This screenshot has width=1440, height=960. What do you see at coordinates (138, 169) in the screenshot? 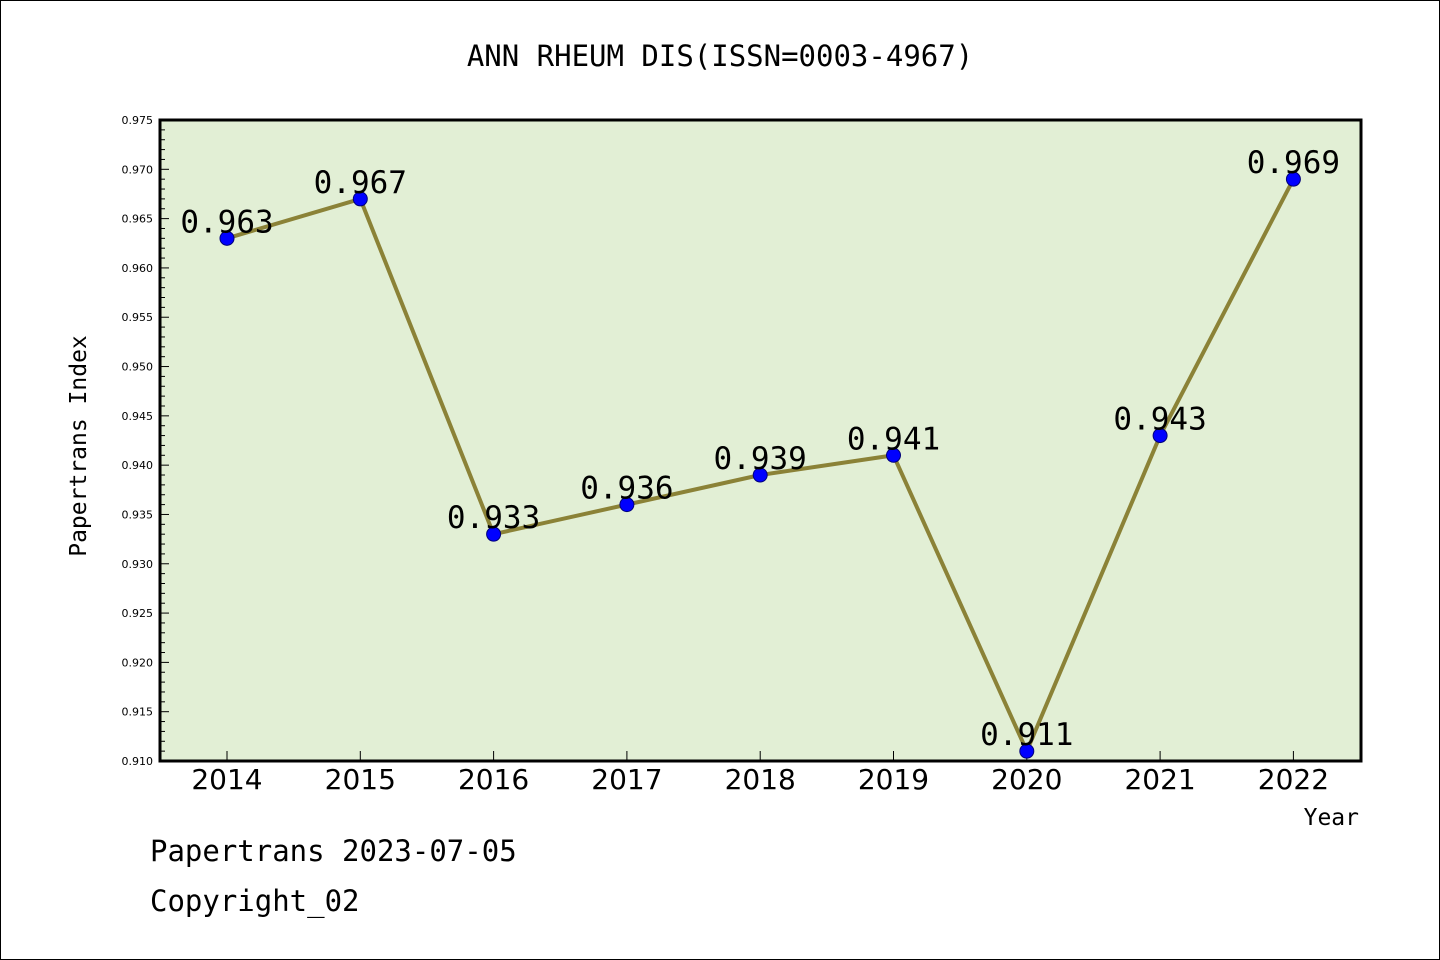
I see `y-tick-label: 0.970` at bounding box center [138, 169].